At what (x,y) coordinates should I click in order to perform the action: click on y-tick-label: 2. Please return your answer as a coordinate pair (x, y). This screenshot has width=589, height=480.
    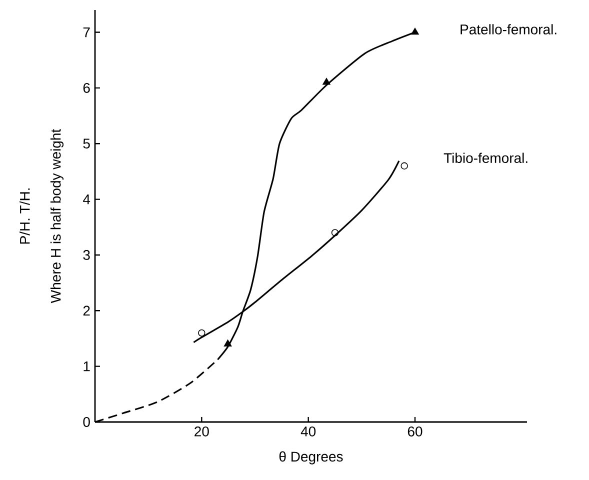
    Looking at the image, I should click on (86, 311).